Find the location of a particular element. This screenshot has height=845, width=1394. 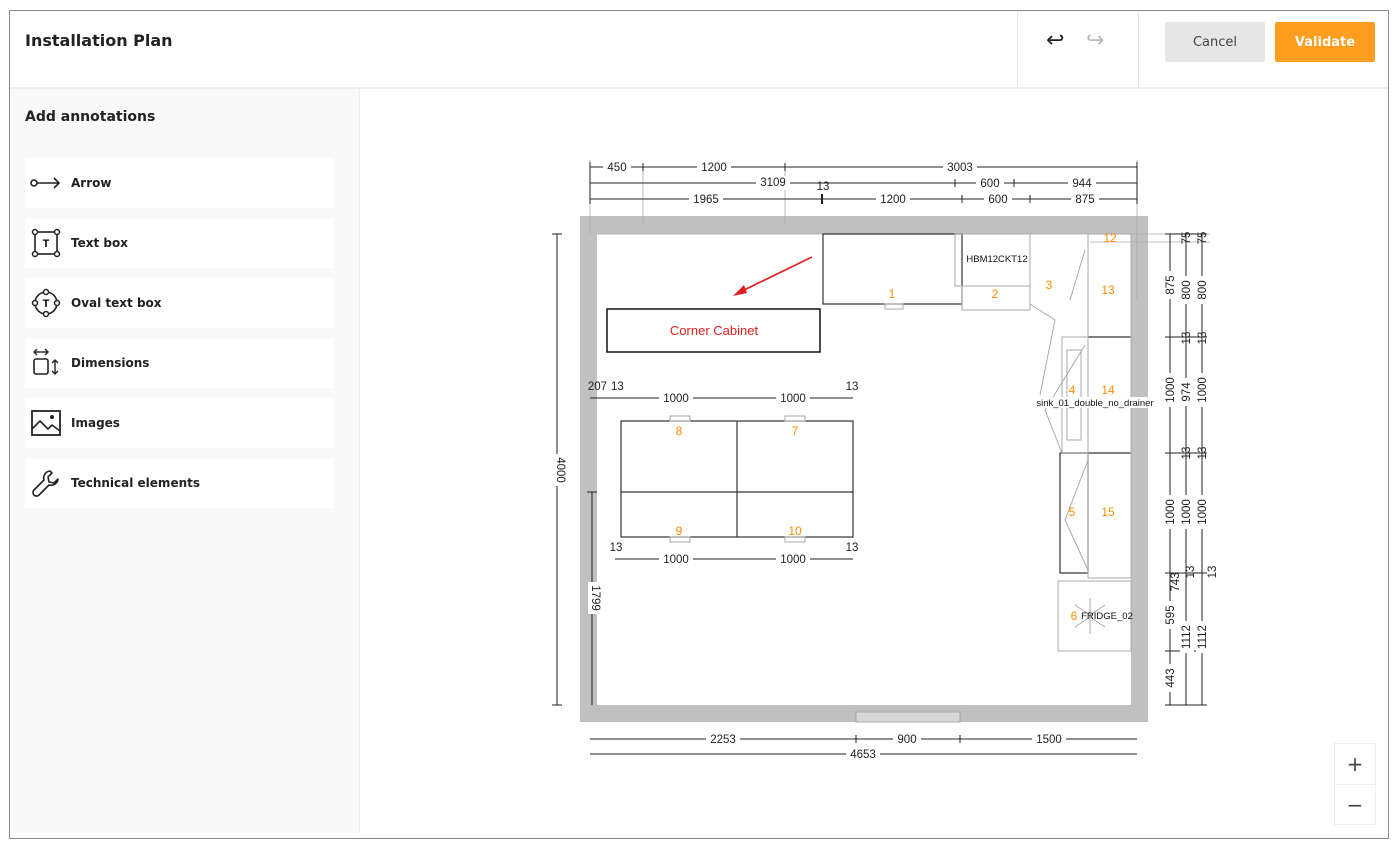

dim-label: 1500 is located at coordinates (1049, 740).